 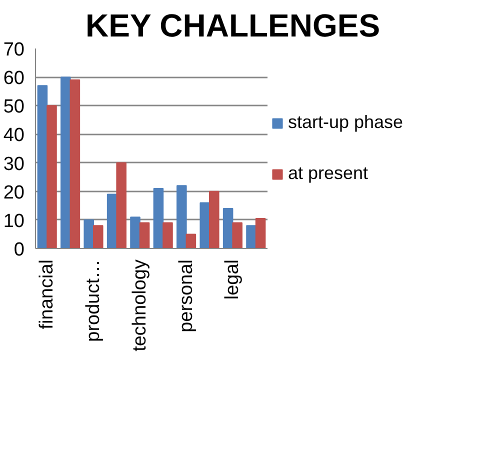 What do you see at coordinates (14, 107) in the screenshot?
I see `y-tick-label: 50` at bounding box center [14, 107].